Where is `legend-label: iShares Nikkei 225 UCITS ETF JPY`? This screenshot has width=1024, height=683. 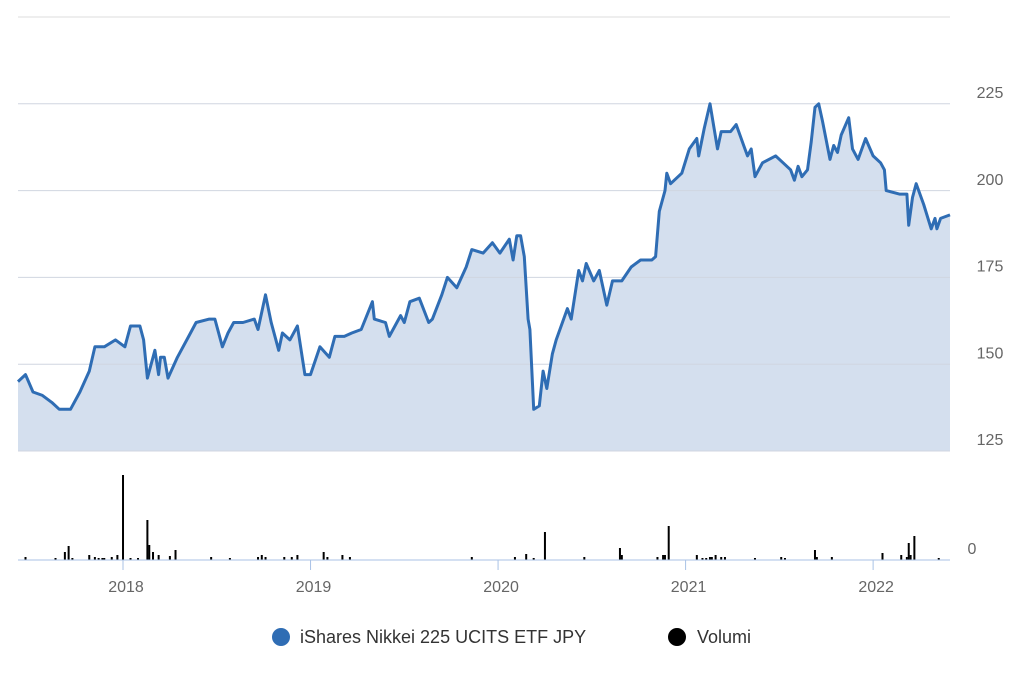
legend-label: iShares Nikkei 225 UCITS ETF JPY is located at coordinates (443, 637).